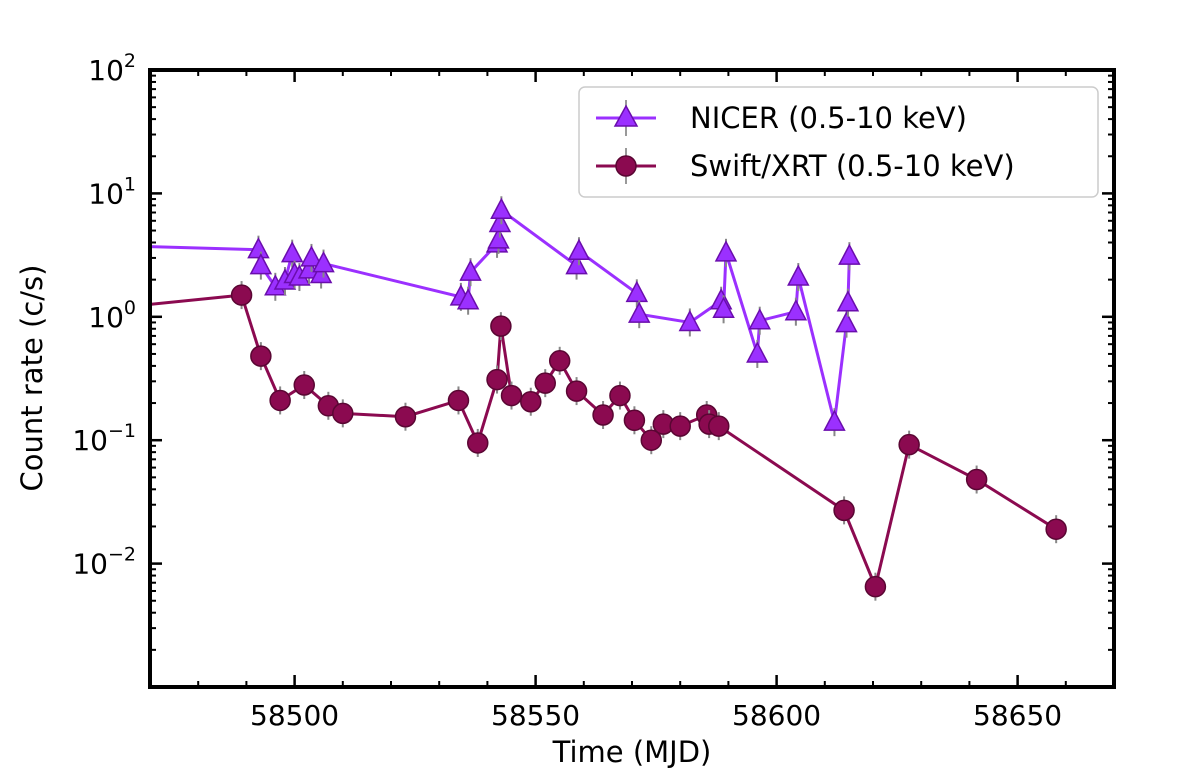 This screenshot has height=773, width=1196. Describe the element at coordinates (828, 118) in the screenshot. I see `legend-nicer-label: NICER (0.5-10 keV)` at that location.